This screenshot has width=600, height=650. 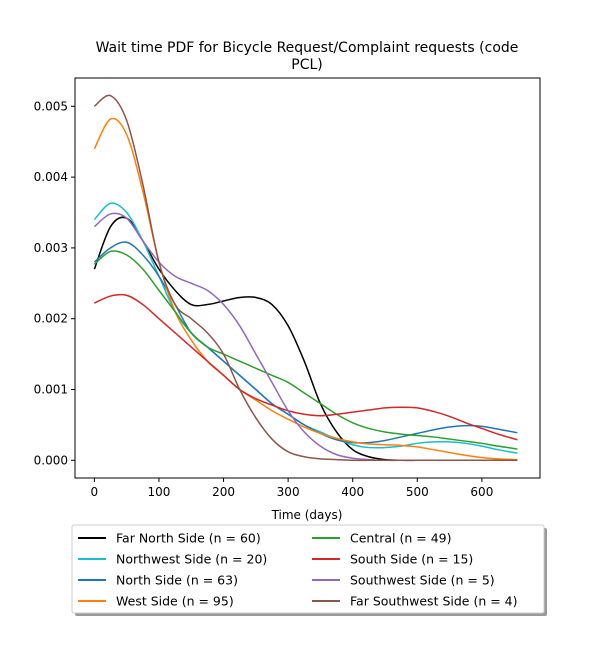 I want to click on legend-label: Far Southwest Side (n = 4), so click(x=434, y=601).